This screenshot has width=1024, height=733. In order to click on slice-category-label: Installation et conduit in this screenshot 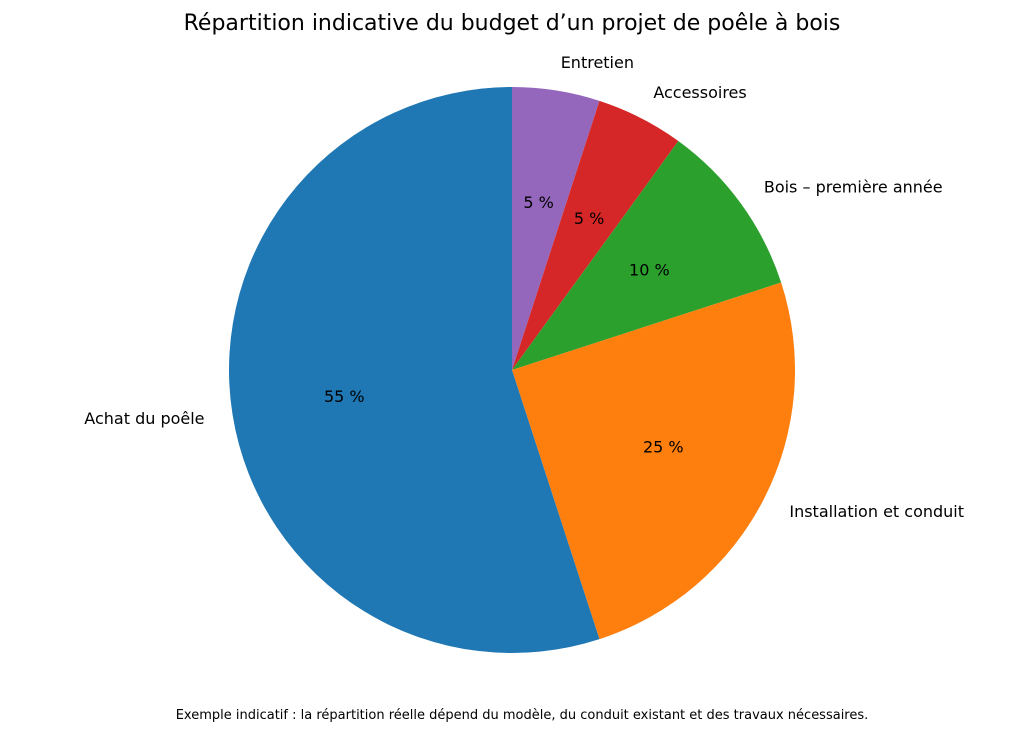, I will do `click(876, 511)`.